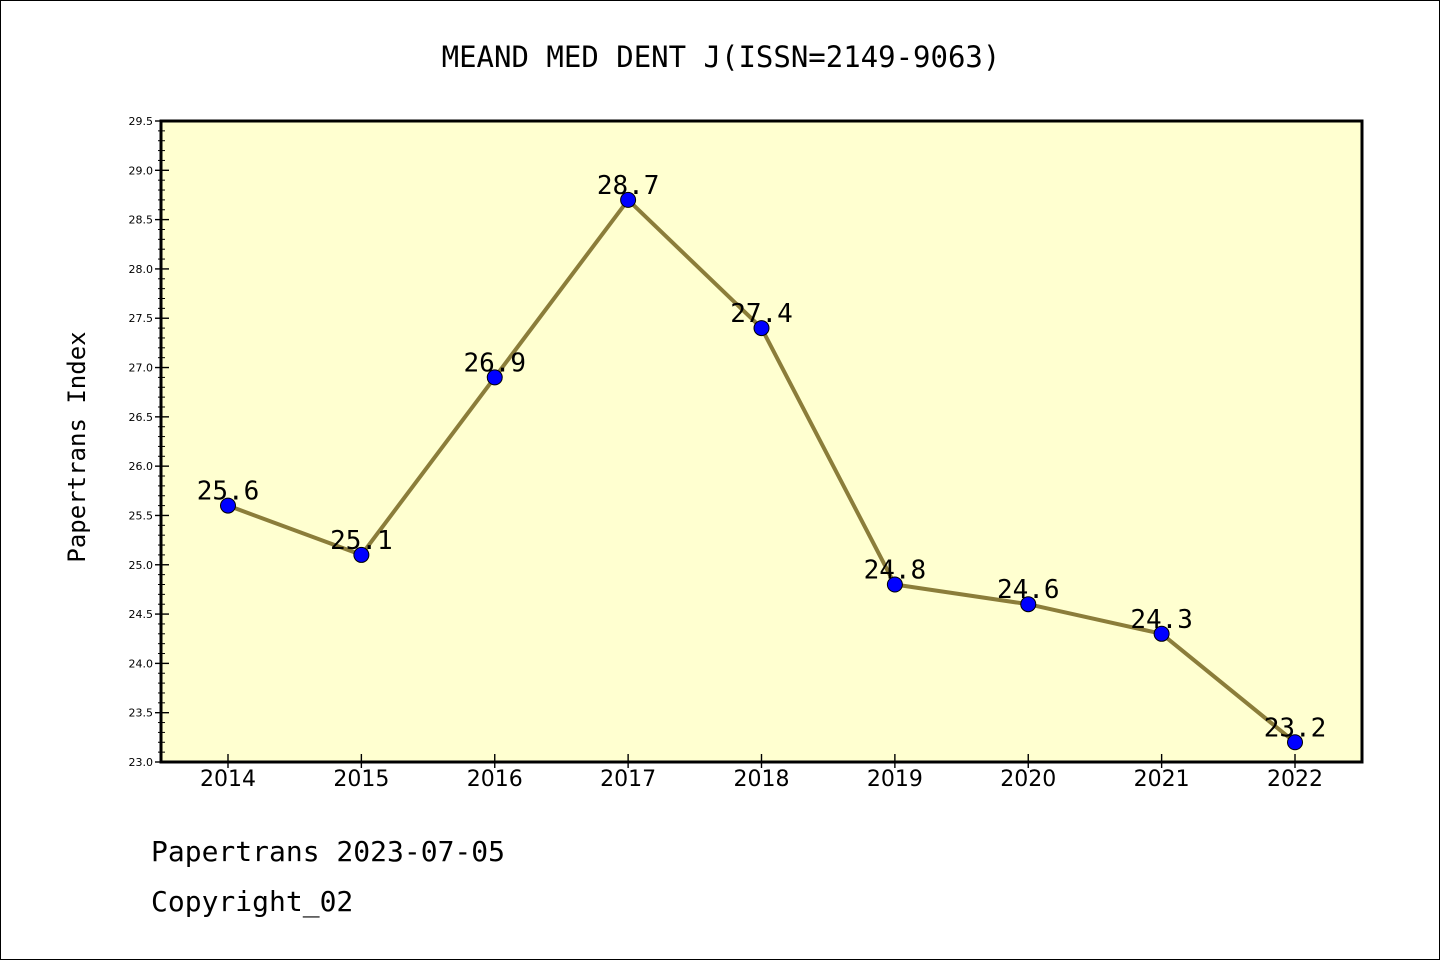 The height and width of the screenshot is (961, 1440). I want to click on y-tick-label: 24.0, so click(141, 663).